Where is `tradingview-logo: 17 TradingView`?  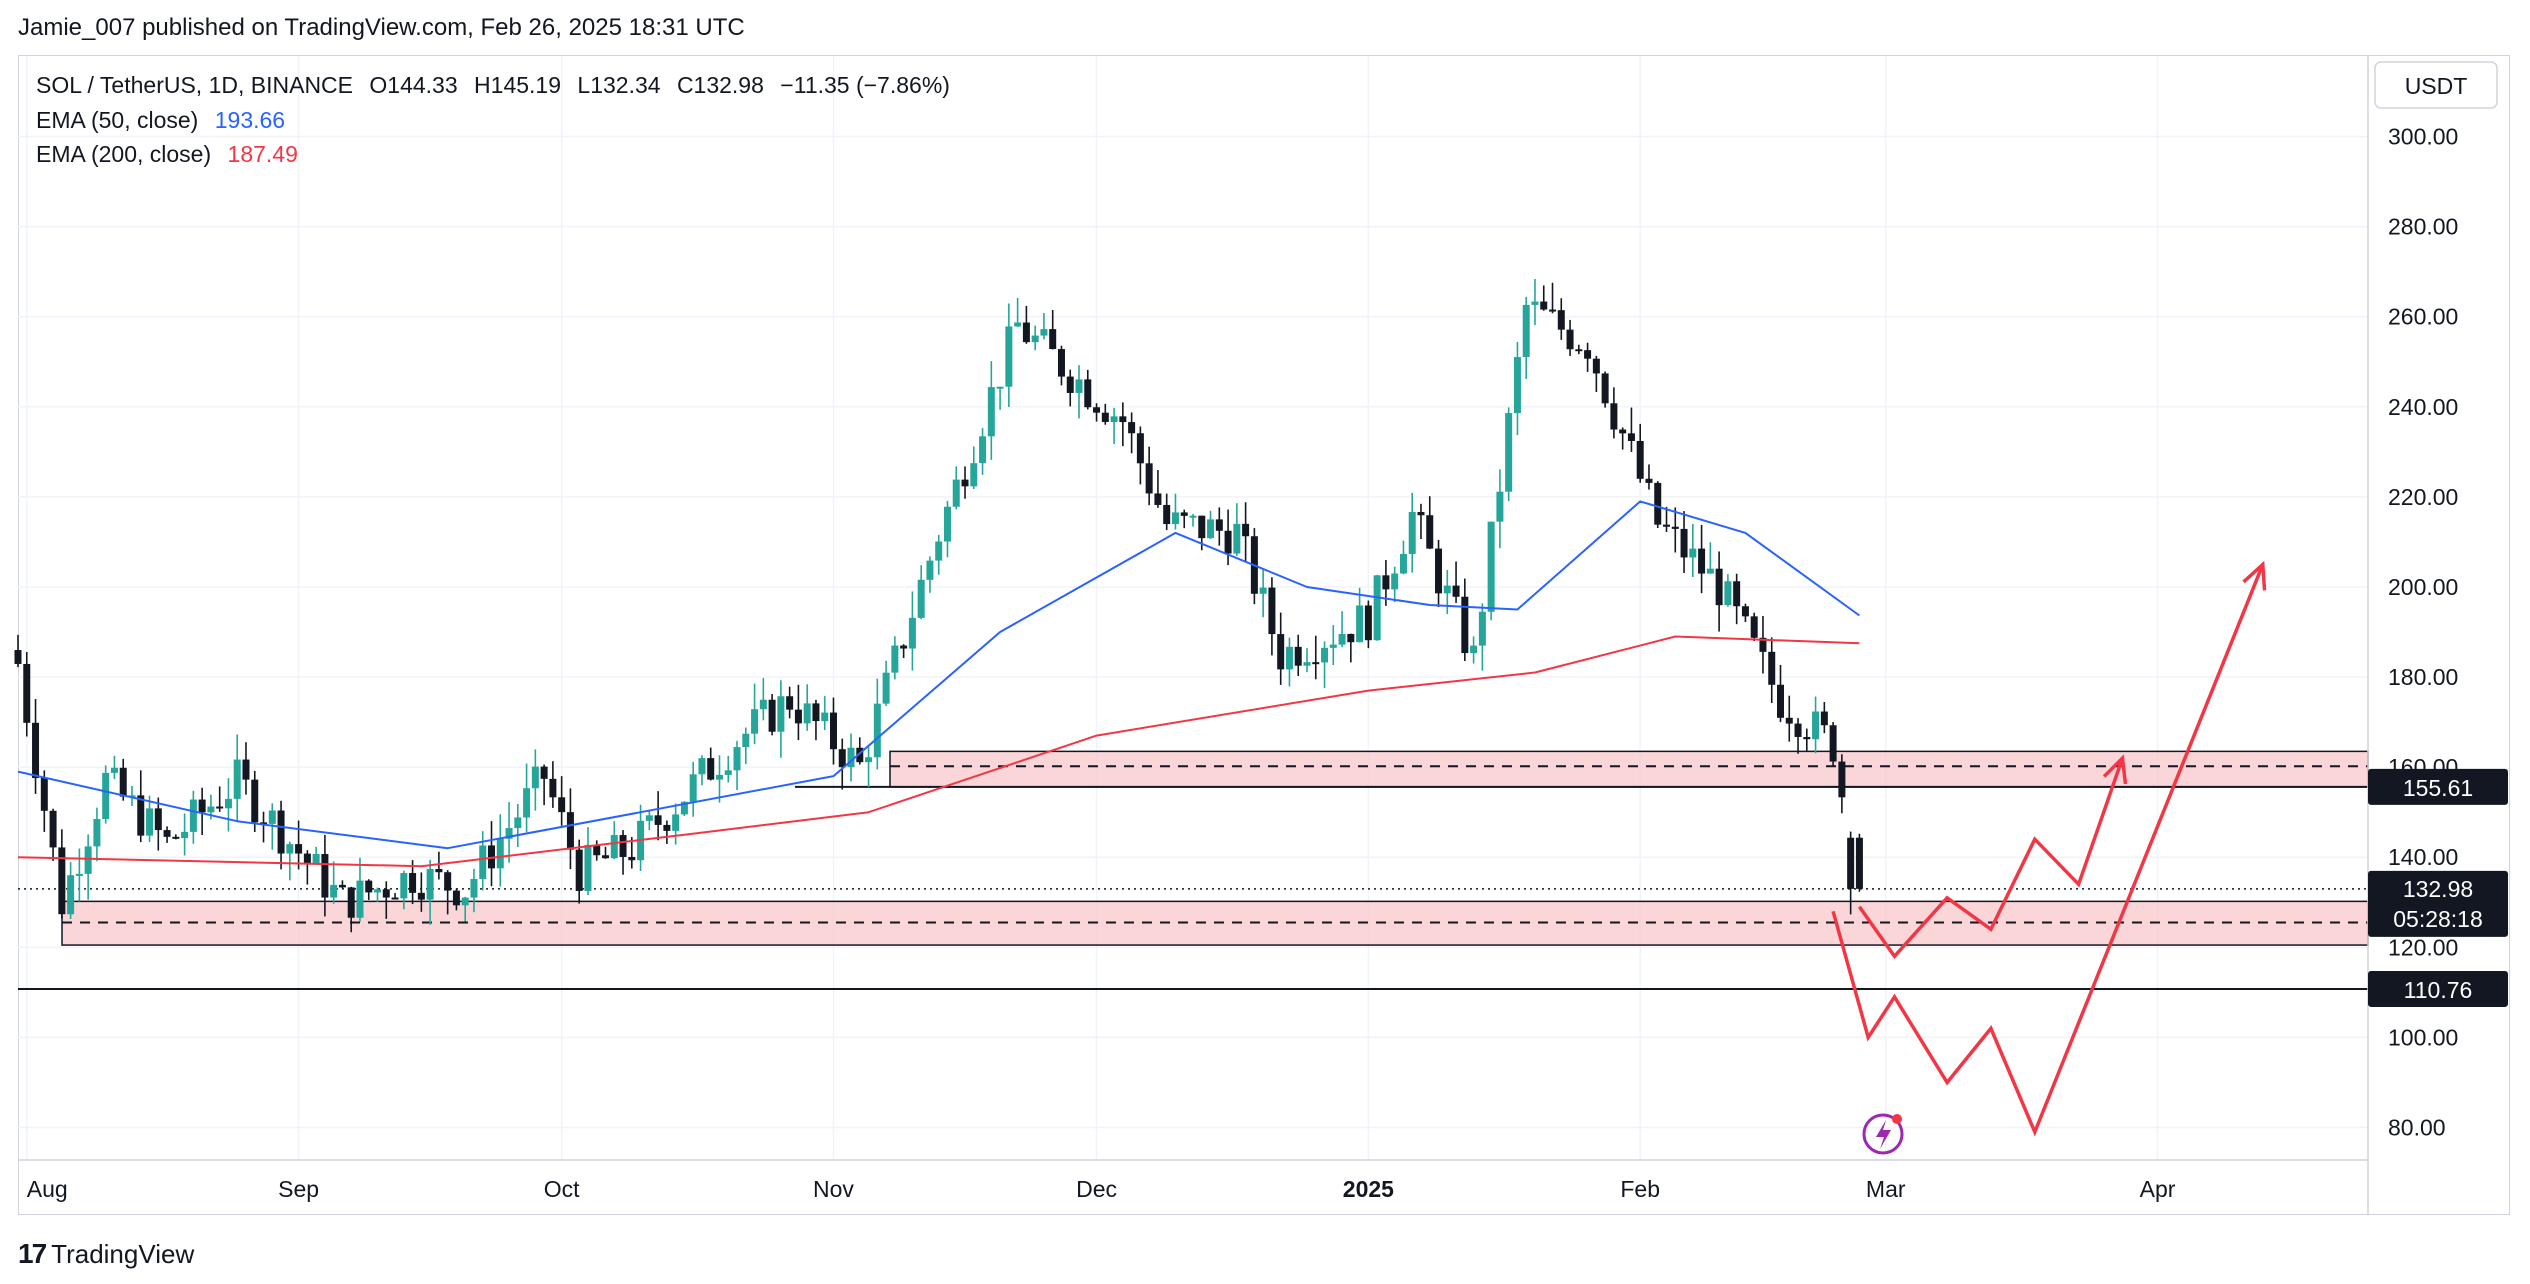
tradingview-logo: 17 TradingView is located at coordinates (106, 1254).